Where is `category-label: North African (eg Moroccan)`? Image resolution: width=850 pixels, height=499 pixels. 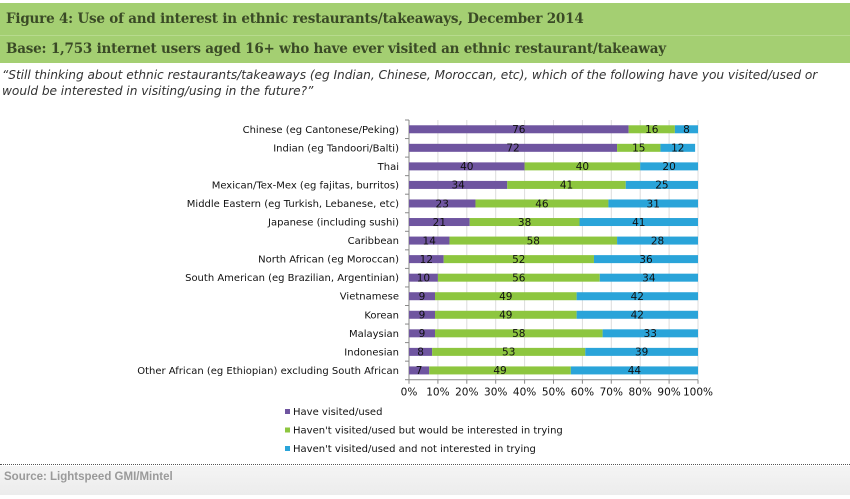 category-label: North African (eg Moroccan) is located at coordinates (328, 260).